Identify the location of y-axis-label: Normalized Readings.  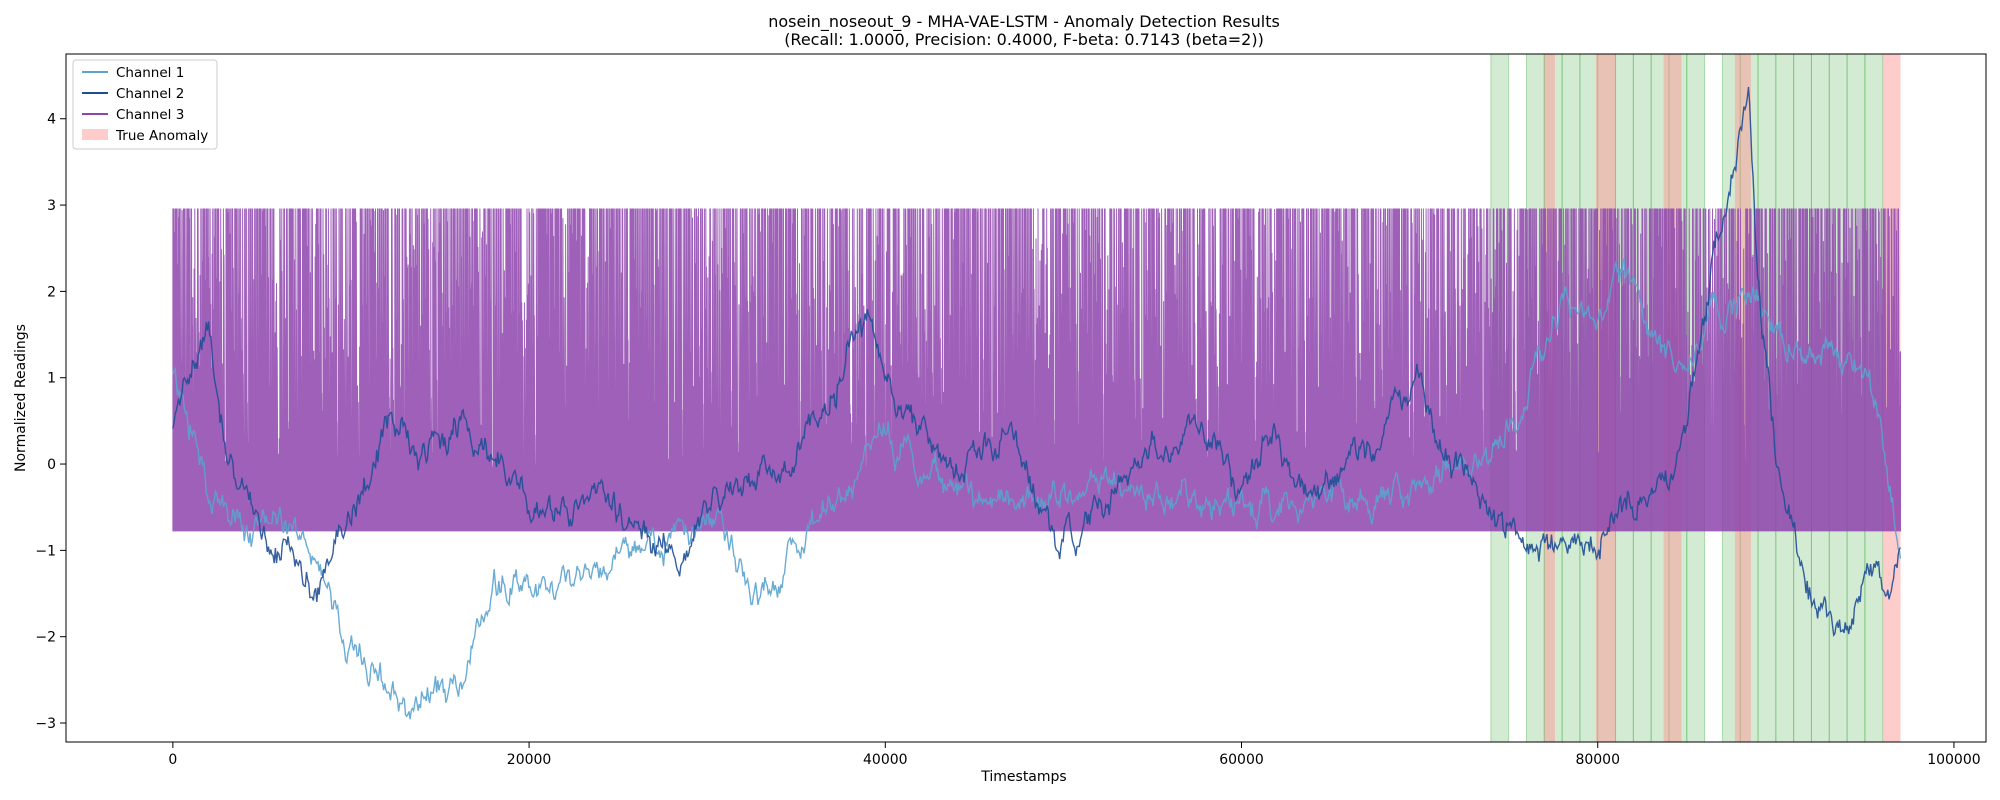
(21, 398).